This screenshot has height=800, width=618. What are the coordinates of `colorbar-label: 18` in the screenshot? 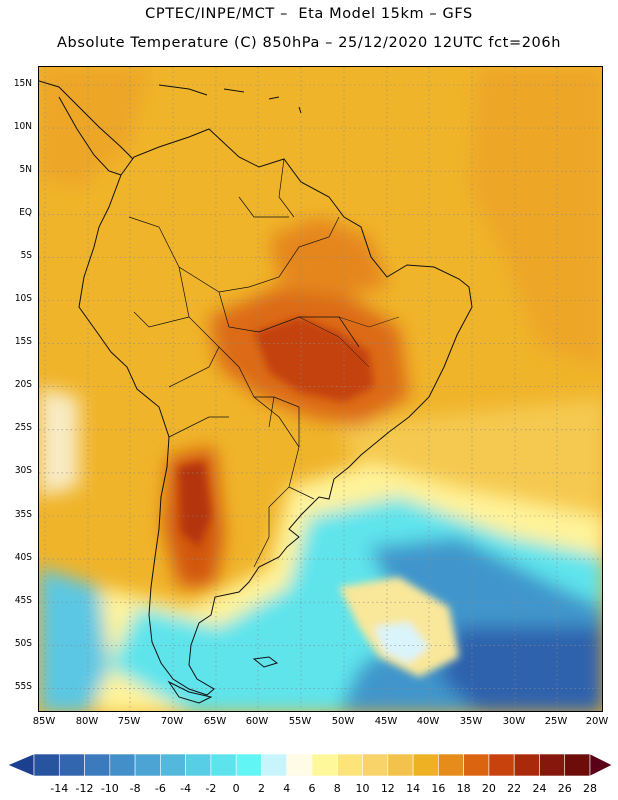 It's located at (463, 788).